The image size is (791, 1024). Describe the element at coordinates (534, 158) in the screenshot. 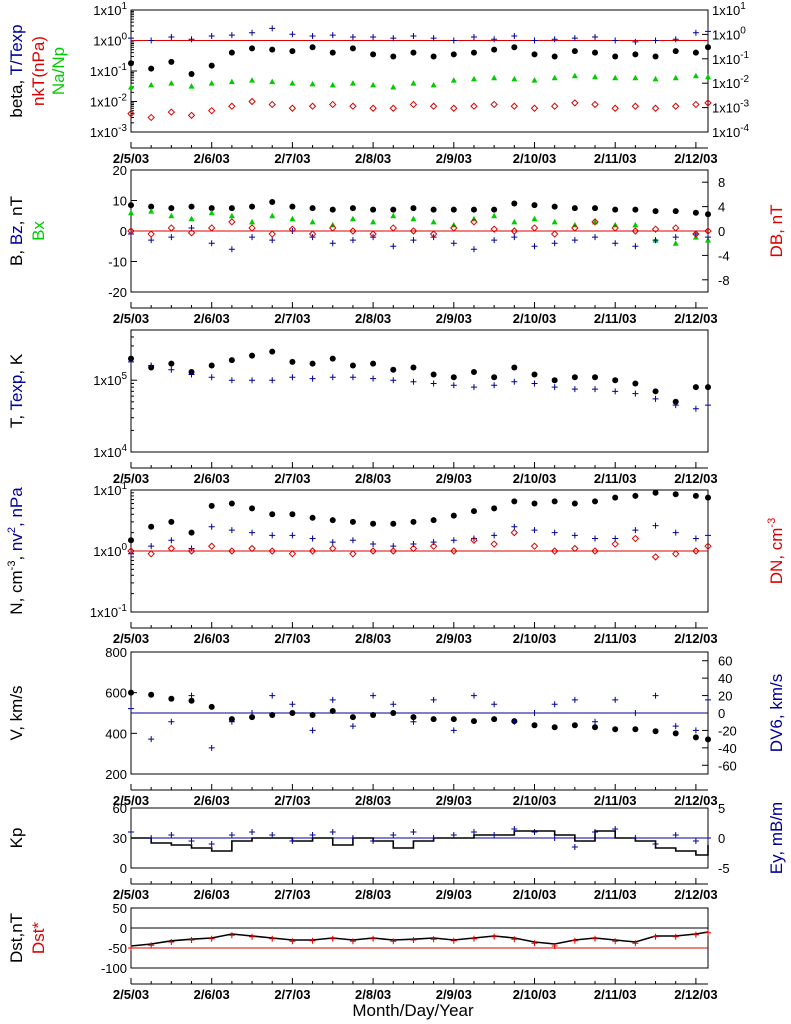

I see `x-tick-label: 2/10/03` at that location.